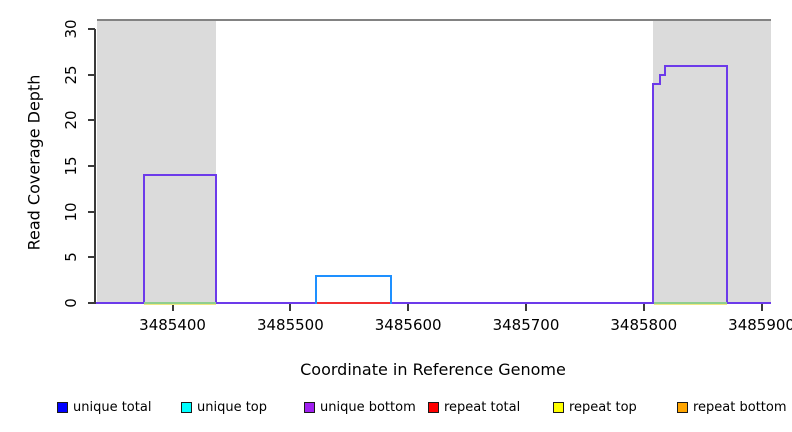 This screenshot has width=792, height=432. I want to click on y-tick-label: 25, so click(71, 75).